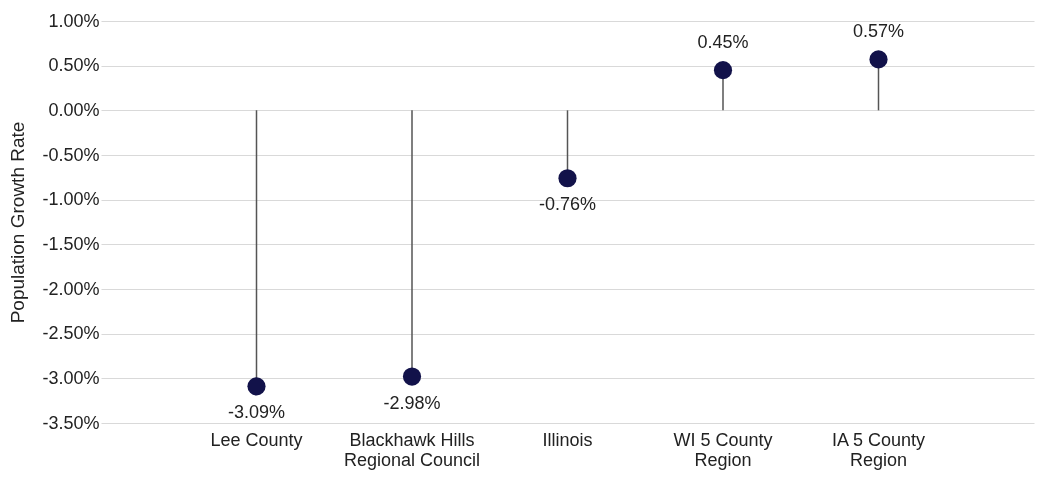 This screenshot has width=1042, height=477. I want to click on x-tick-label: Illinois, so click(567, 439).